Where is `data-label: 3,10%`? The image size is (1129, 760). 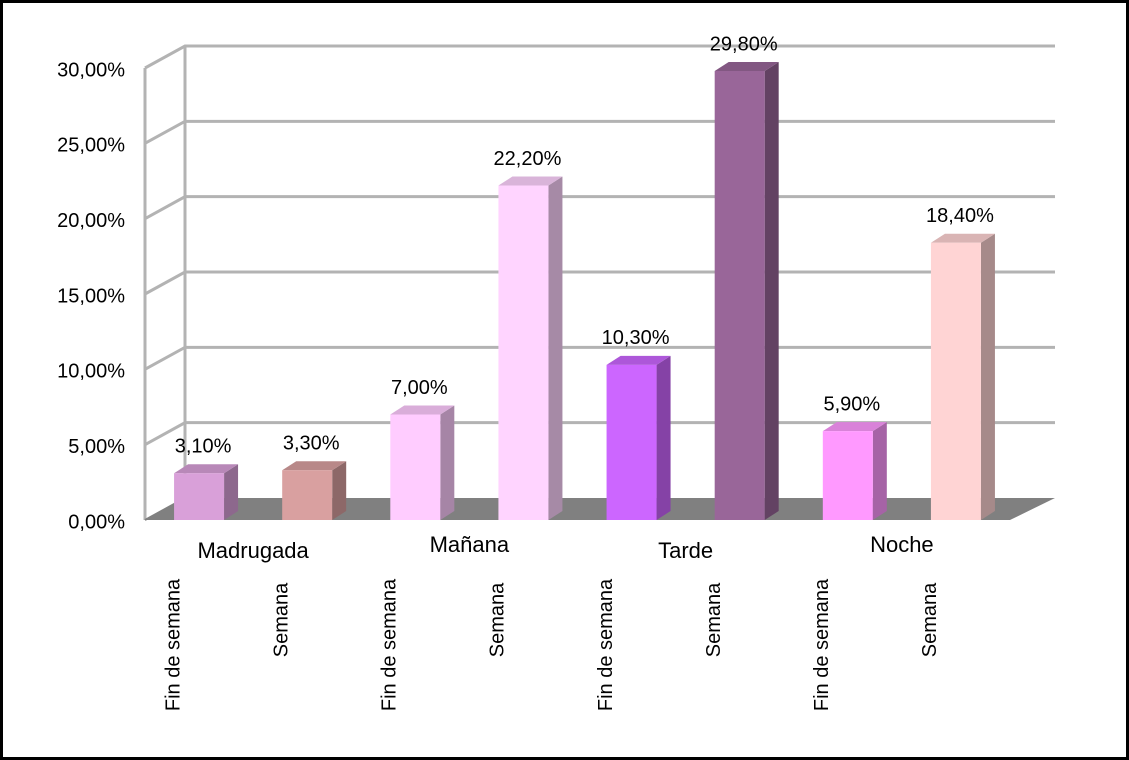
data-label: 3,10% is located at coordinates (203, 447).